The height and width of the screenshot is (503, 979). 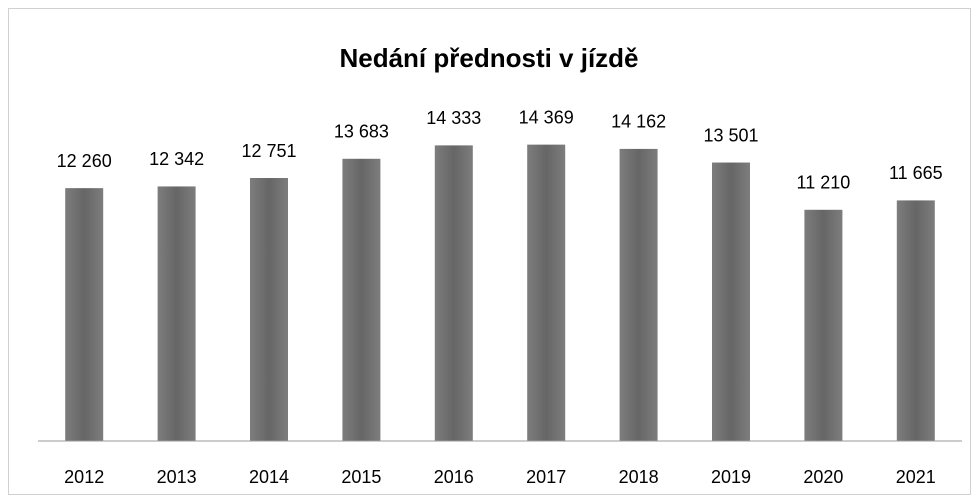 What do you see at coordinates (731, 477) in the screenshot?
I see `x-tick-label: 2019` at bounding box center [731, 477].